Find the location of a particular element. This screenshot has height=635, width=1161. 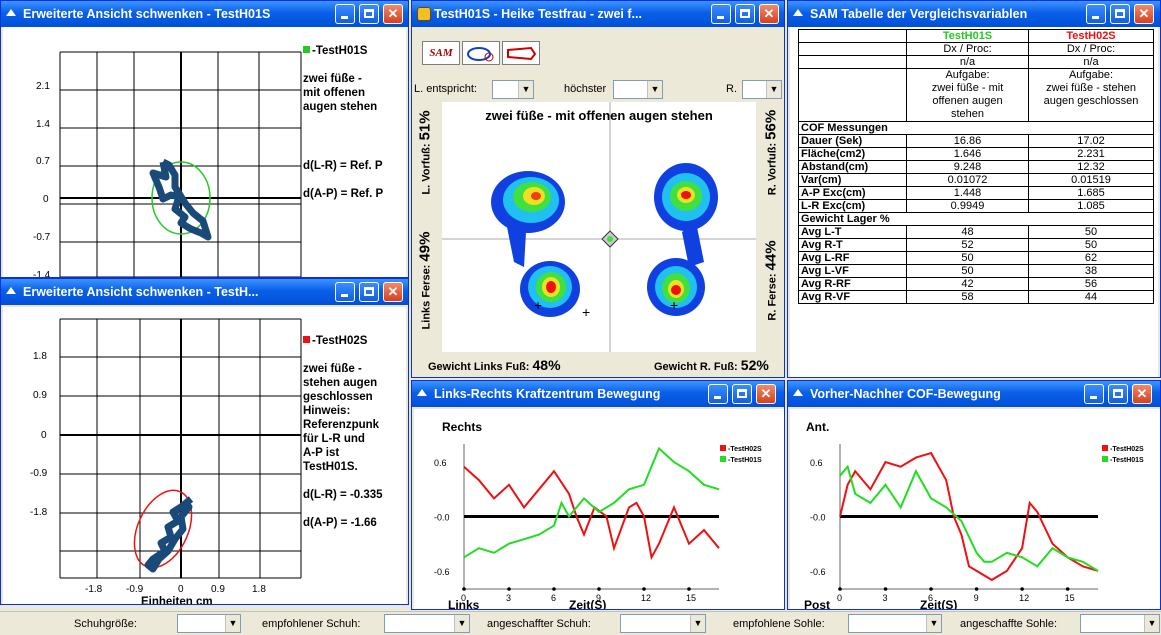

legend-label: TestH01S is located at coordinates (746, 460).